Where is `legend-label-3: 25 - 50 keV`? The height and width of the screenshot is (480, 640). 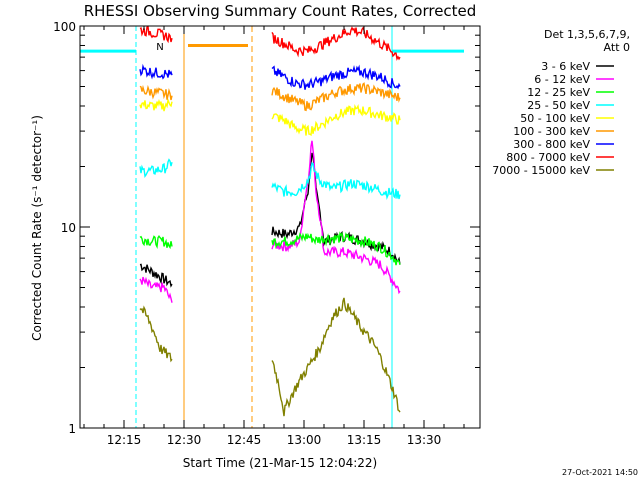 legend-label-3: 25 - 50 keV is located at coordinates (558, 105).